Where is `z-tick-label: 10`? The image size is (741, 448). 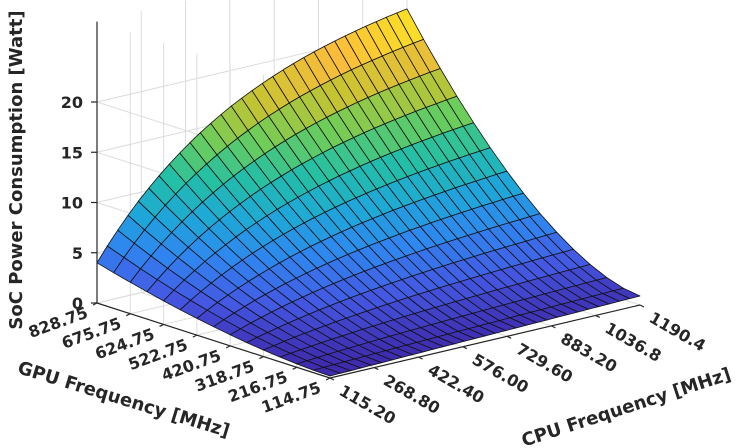
z-tick-label: 10 is located at coordinates (72, 203).